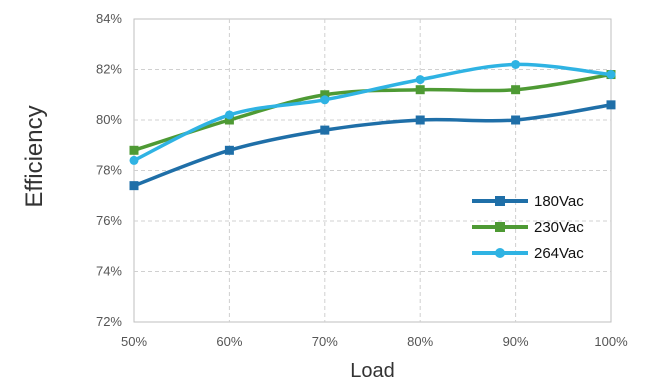 Image resolution: width=646 pixels, height=380 pixels. Describe the element at coordinates (559, 201) in the screenshot. I see `legend-label: 180Vac` at that location.